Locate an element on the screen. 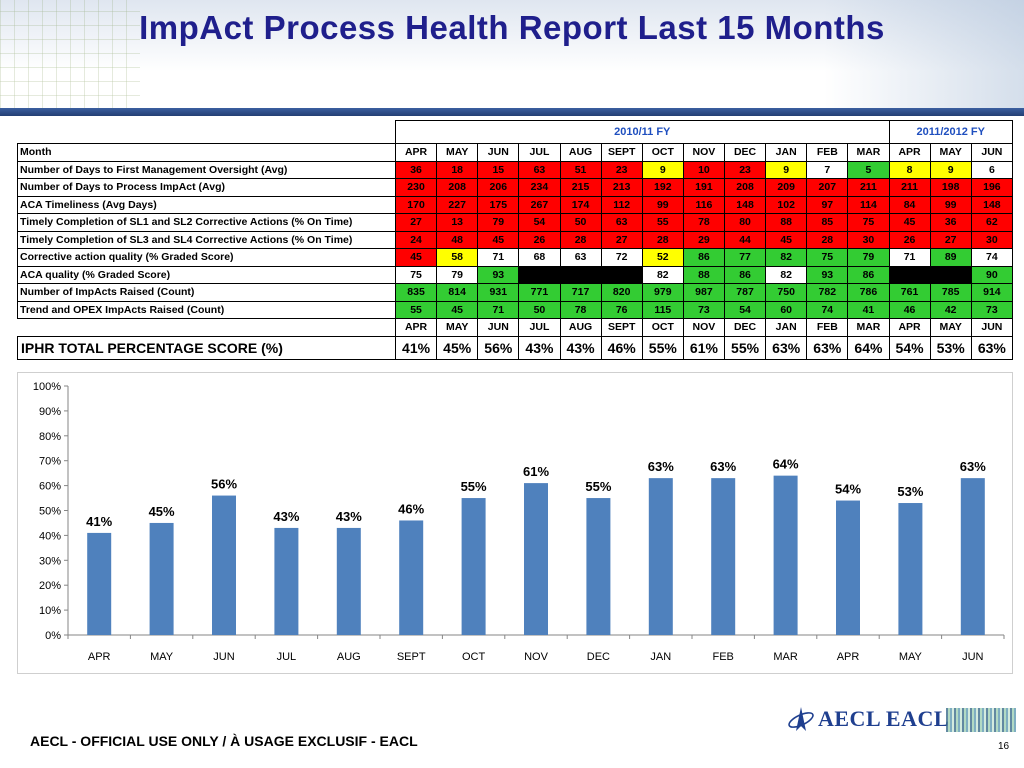  metric-value-cell: 8 is located at coordinates (909, 169).